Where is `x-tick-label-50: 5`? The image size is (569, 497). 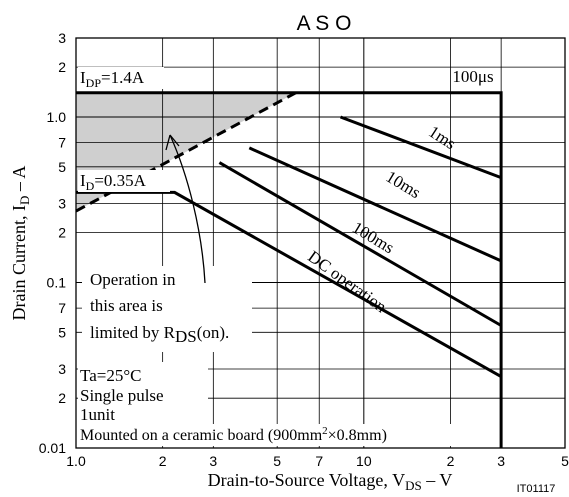
x-tick-label-50: 5 is located at coordinates (565, 461).